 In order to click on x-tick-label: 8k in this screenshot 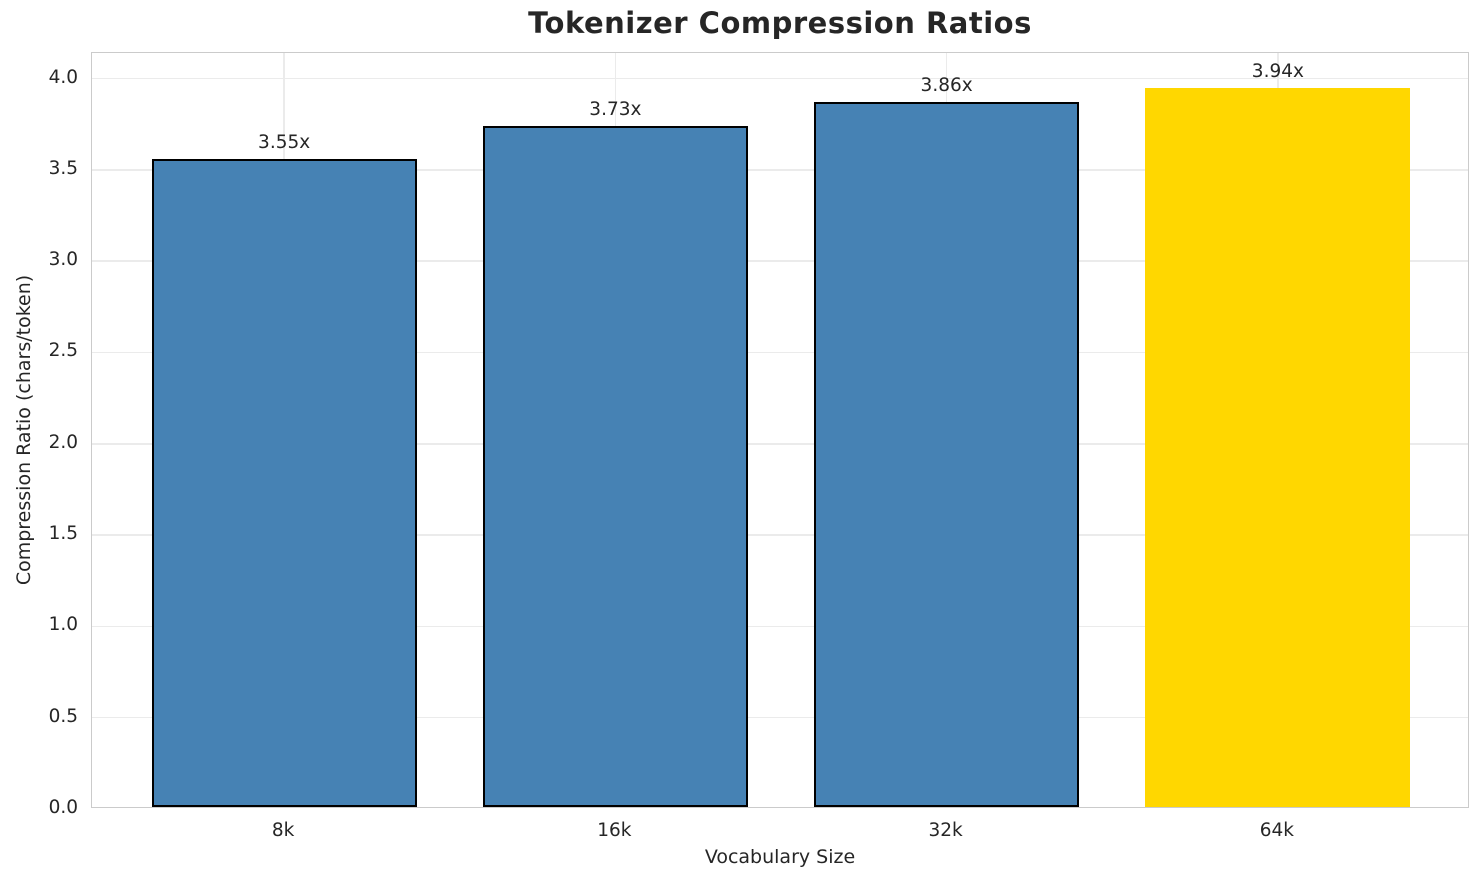, I will do `click(283, 830)`.